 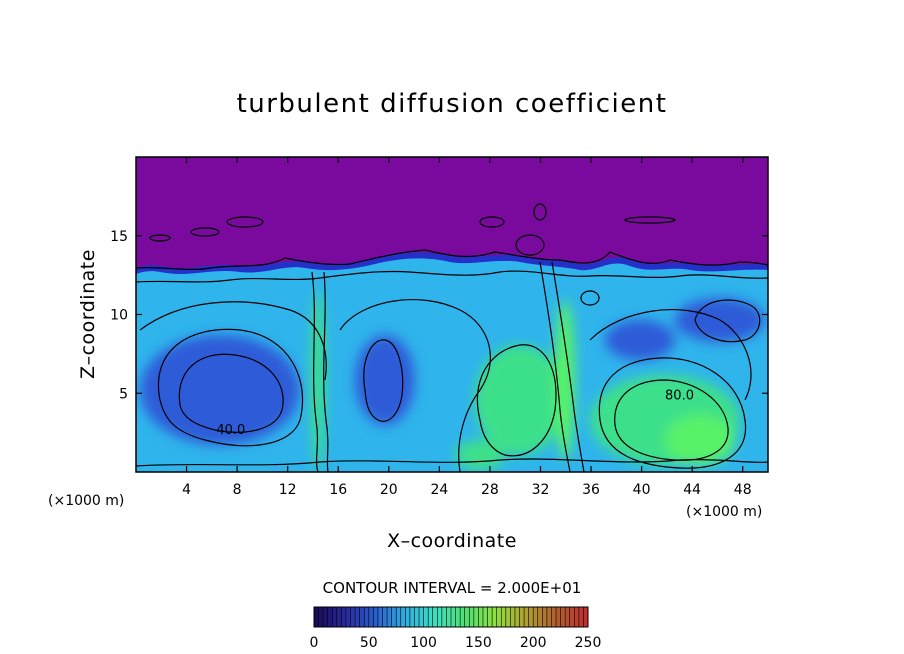 I want to click on colorbar-tick-label: 100, so click(x=423, y=643).